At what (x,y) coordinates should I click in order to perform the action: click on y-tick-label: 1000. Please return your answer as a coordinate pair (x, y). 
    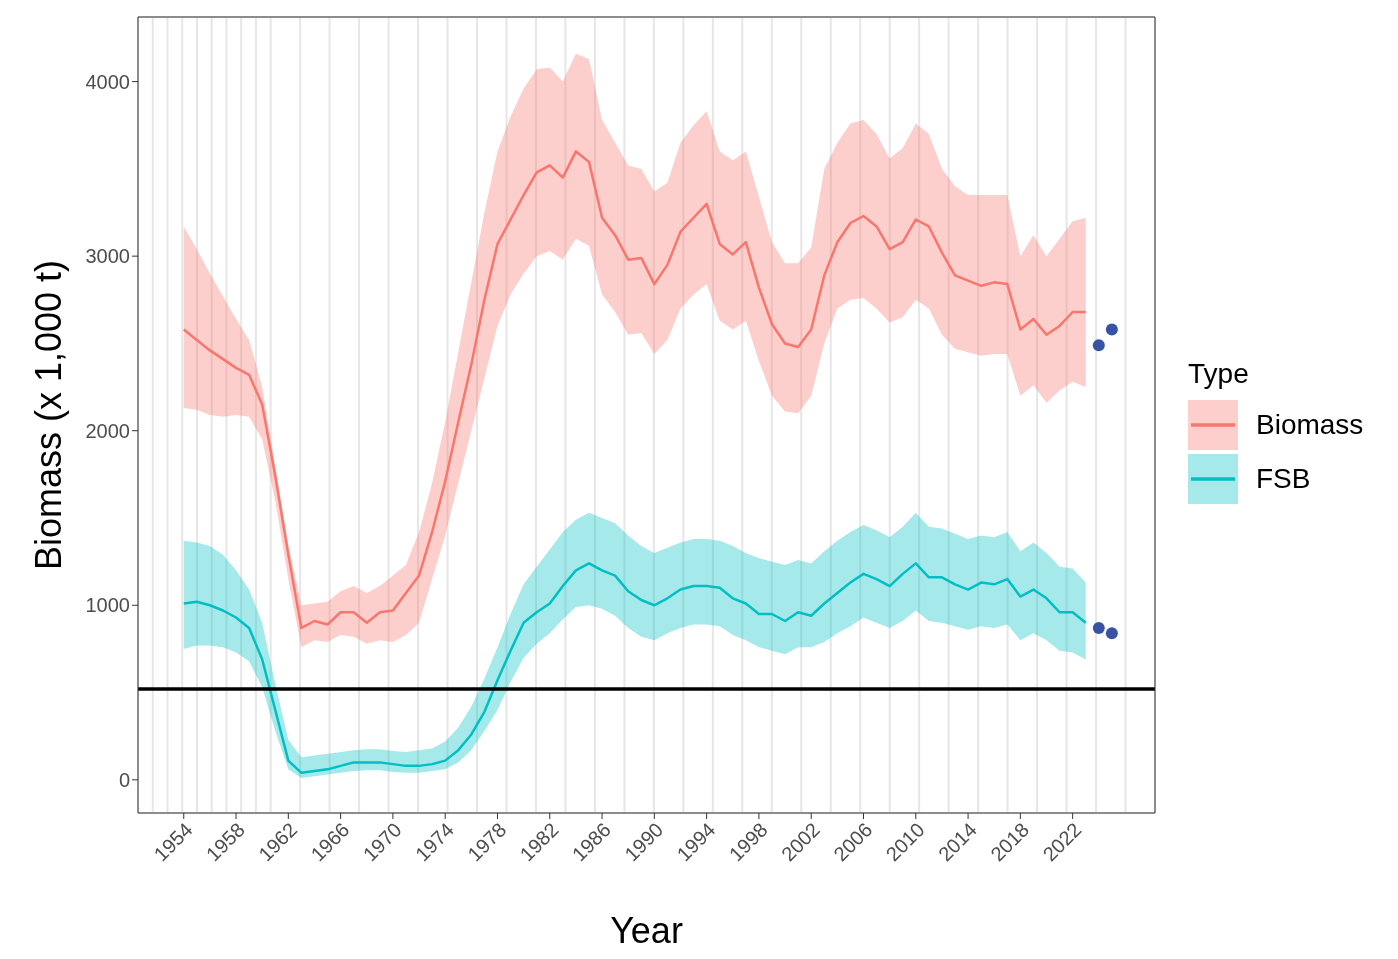
    Looking at the image, I should click on (107, 605).